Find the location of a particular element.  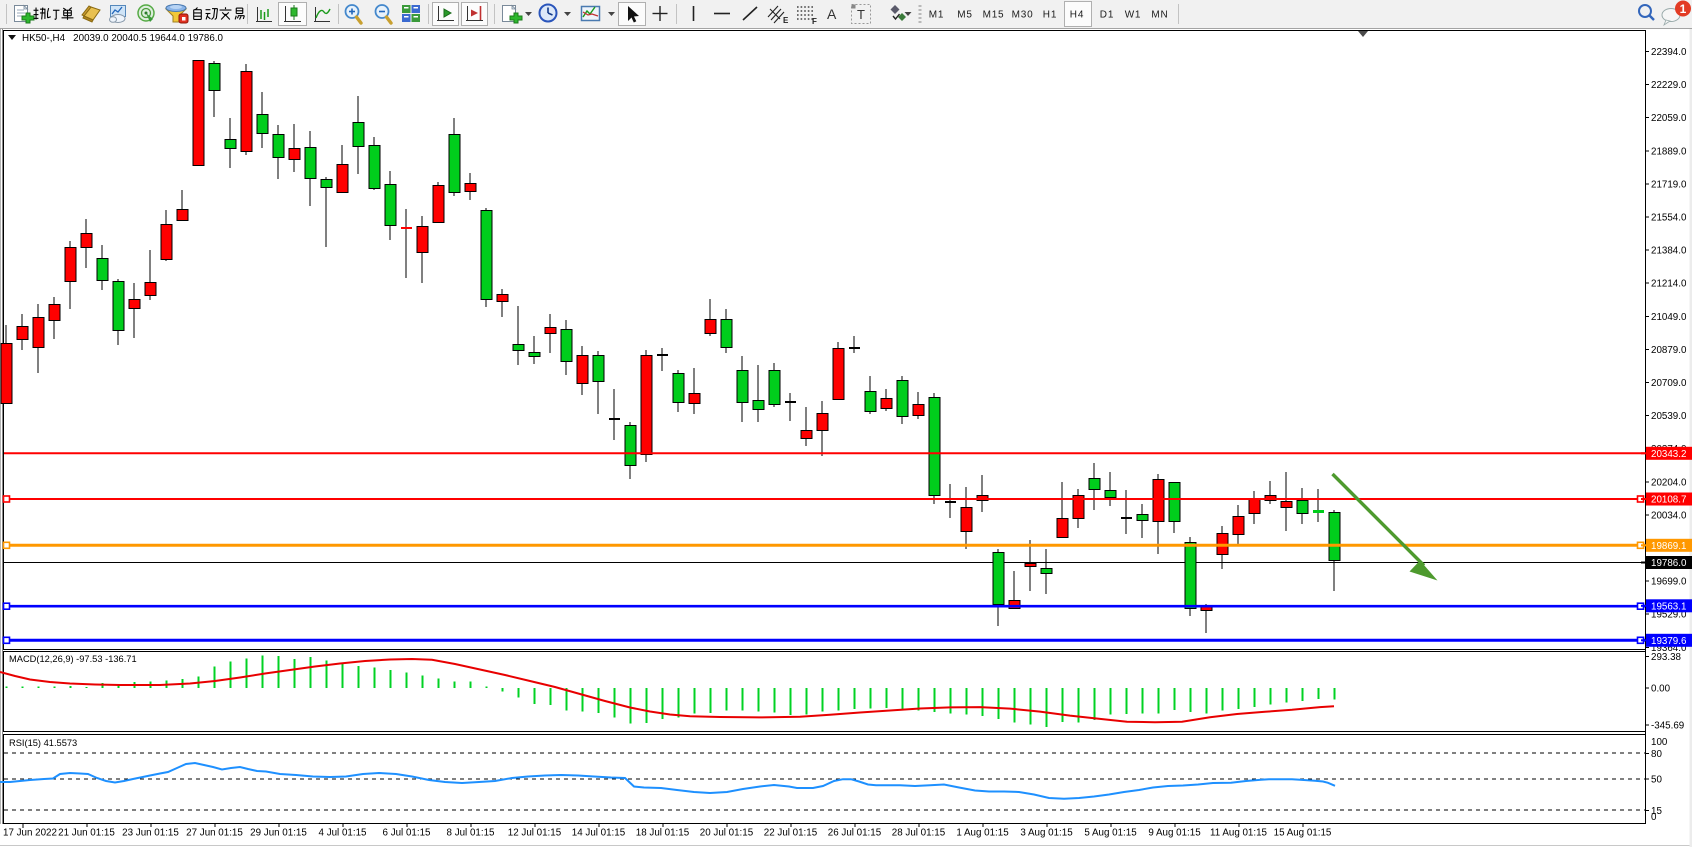

svg-text: 14 Jul 01:15 is located at coordinates (599, 833).